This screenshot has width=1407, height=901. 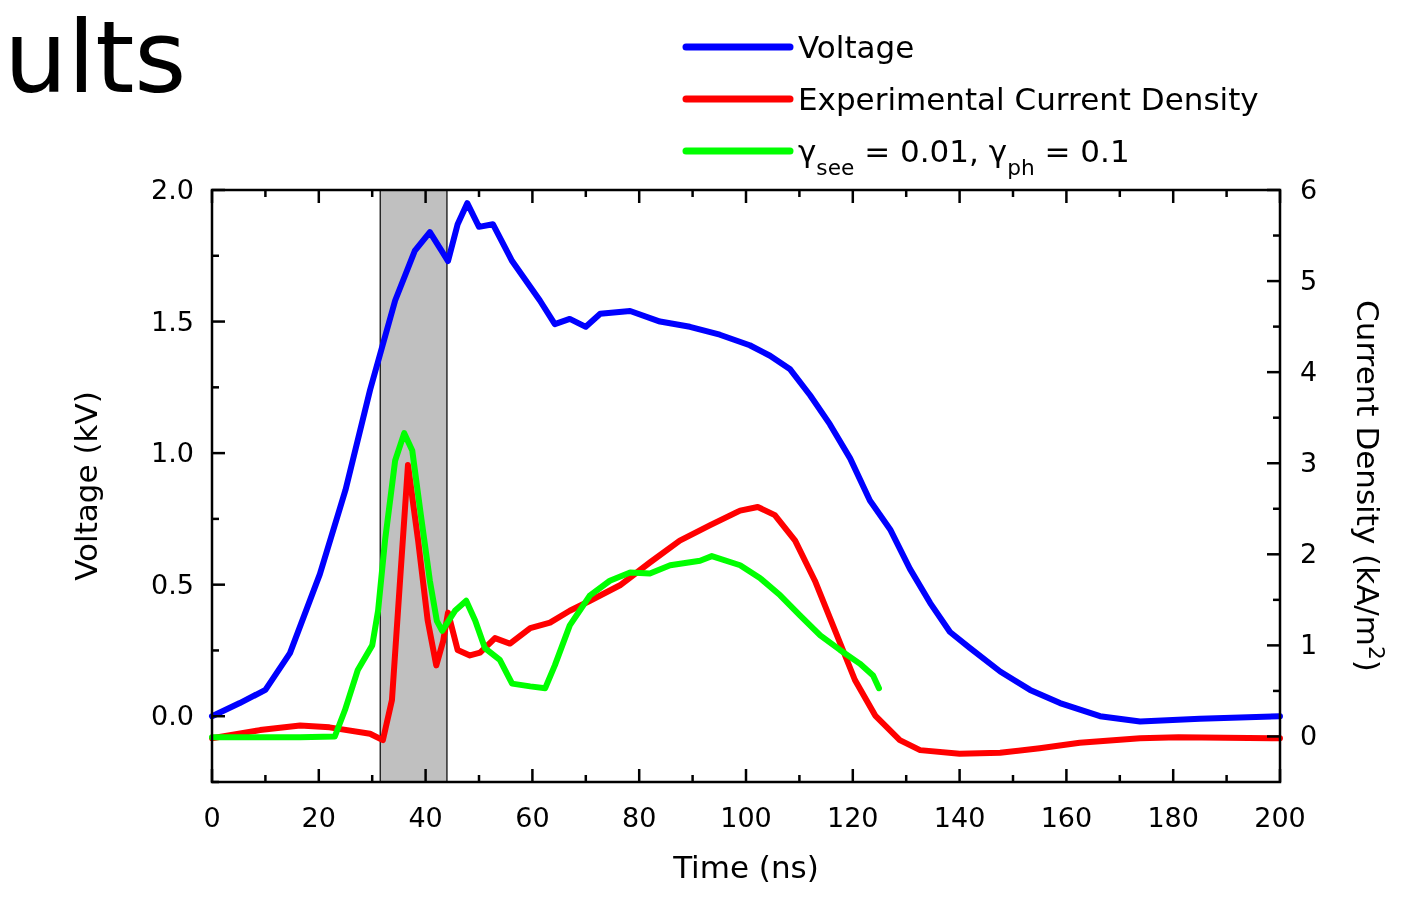 What do you see at coordinates (1309, 736) in the screenshot?
I see `y2-tick-label: 0` at bounding box center [1309, 736].